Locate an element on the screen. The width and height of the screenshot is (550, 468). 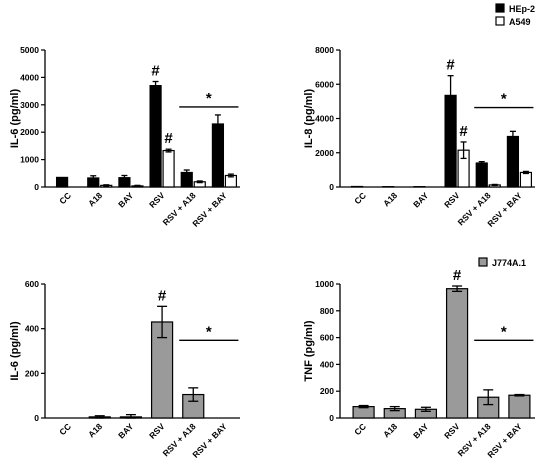
legend-macrophage: J774A.1 is located at coordinates (502, 262).